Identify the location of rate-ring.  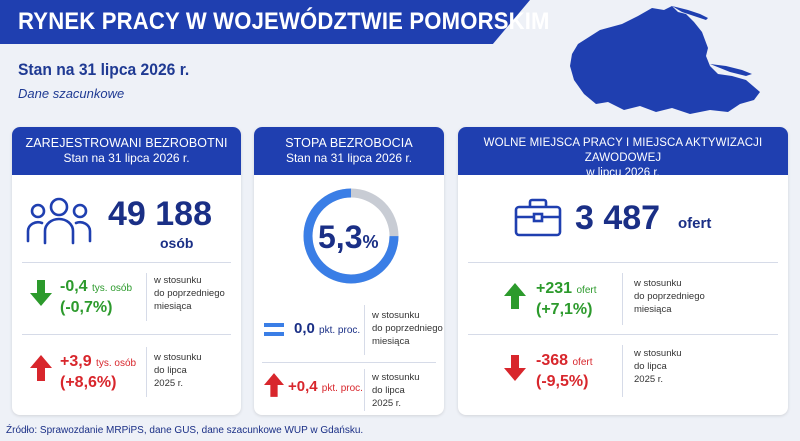
(351, 236).